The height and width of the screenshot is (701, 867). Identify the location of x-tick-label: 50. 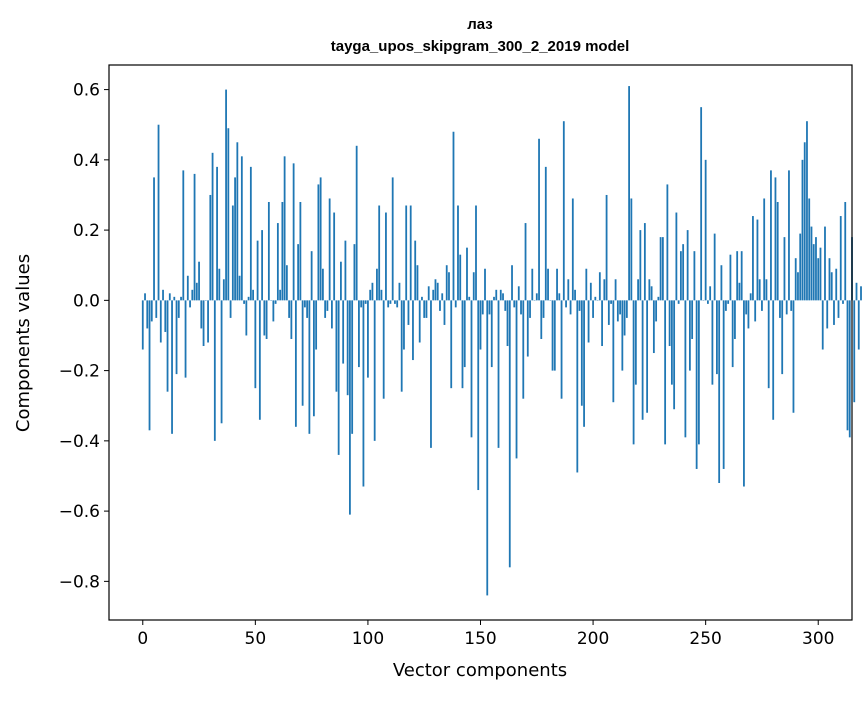
(256, 639).